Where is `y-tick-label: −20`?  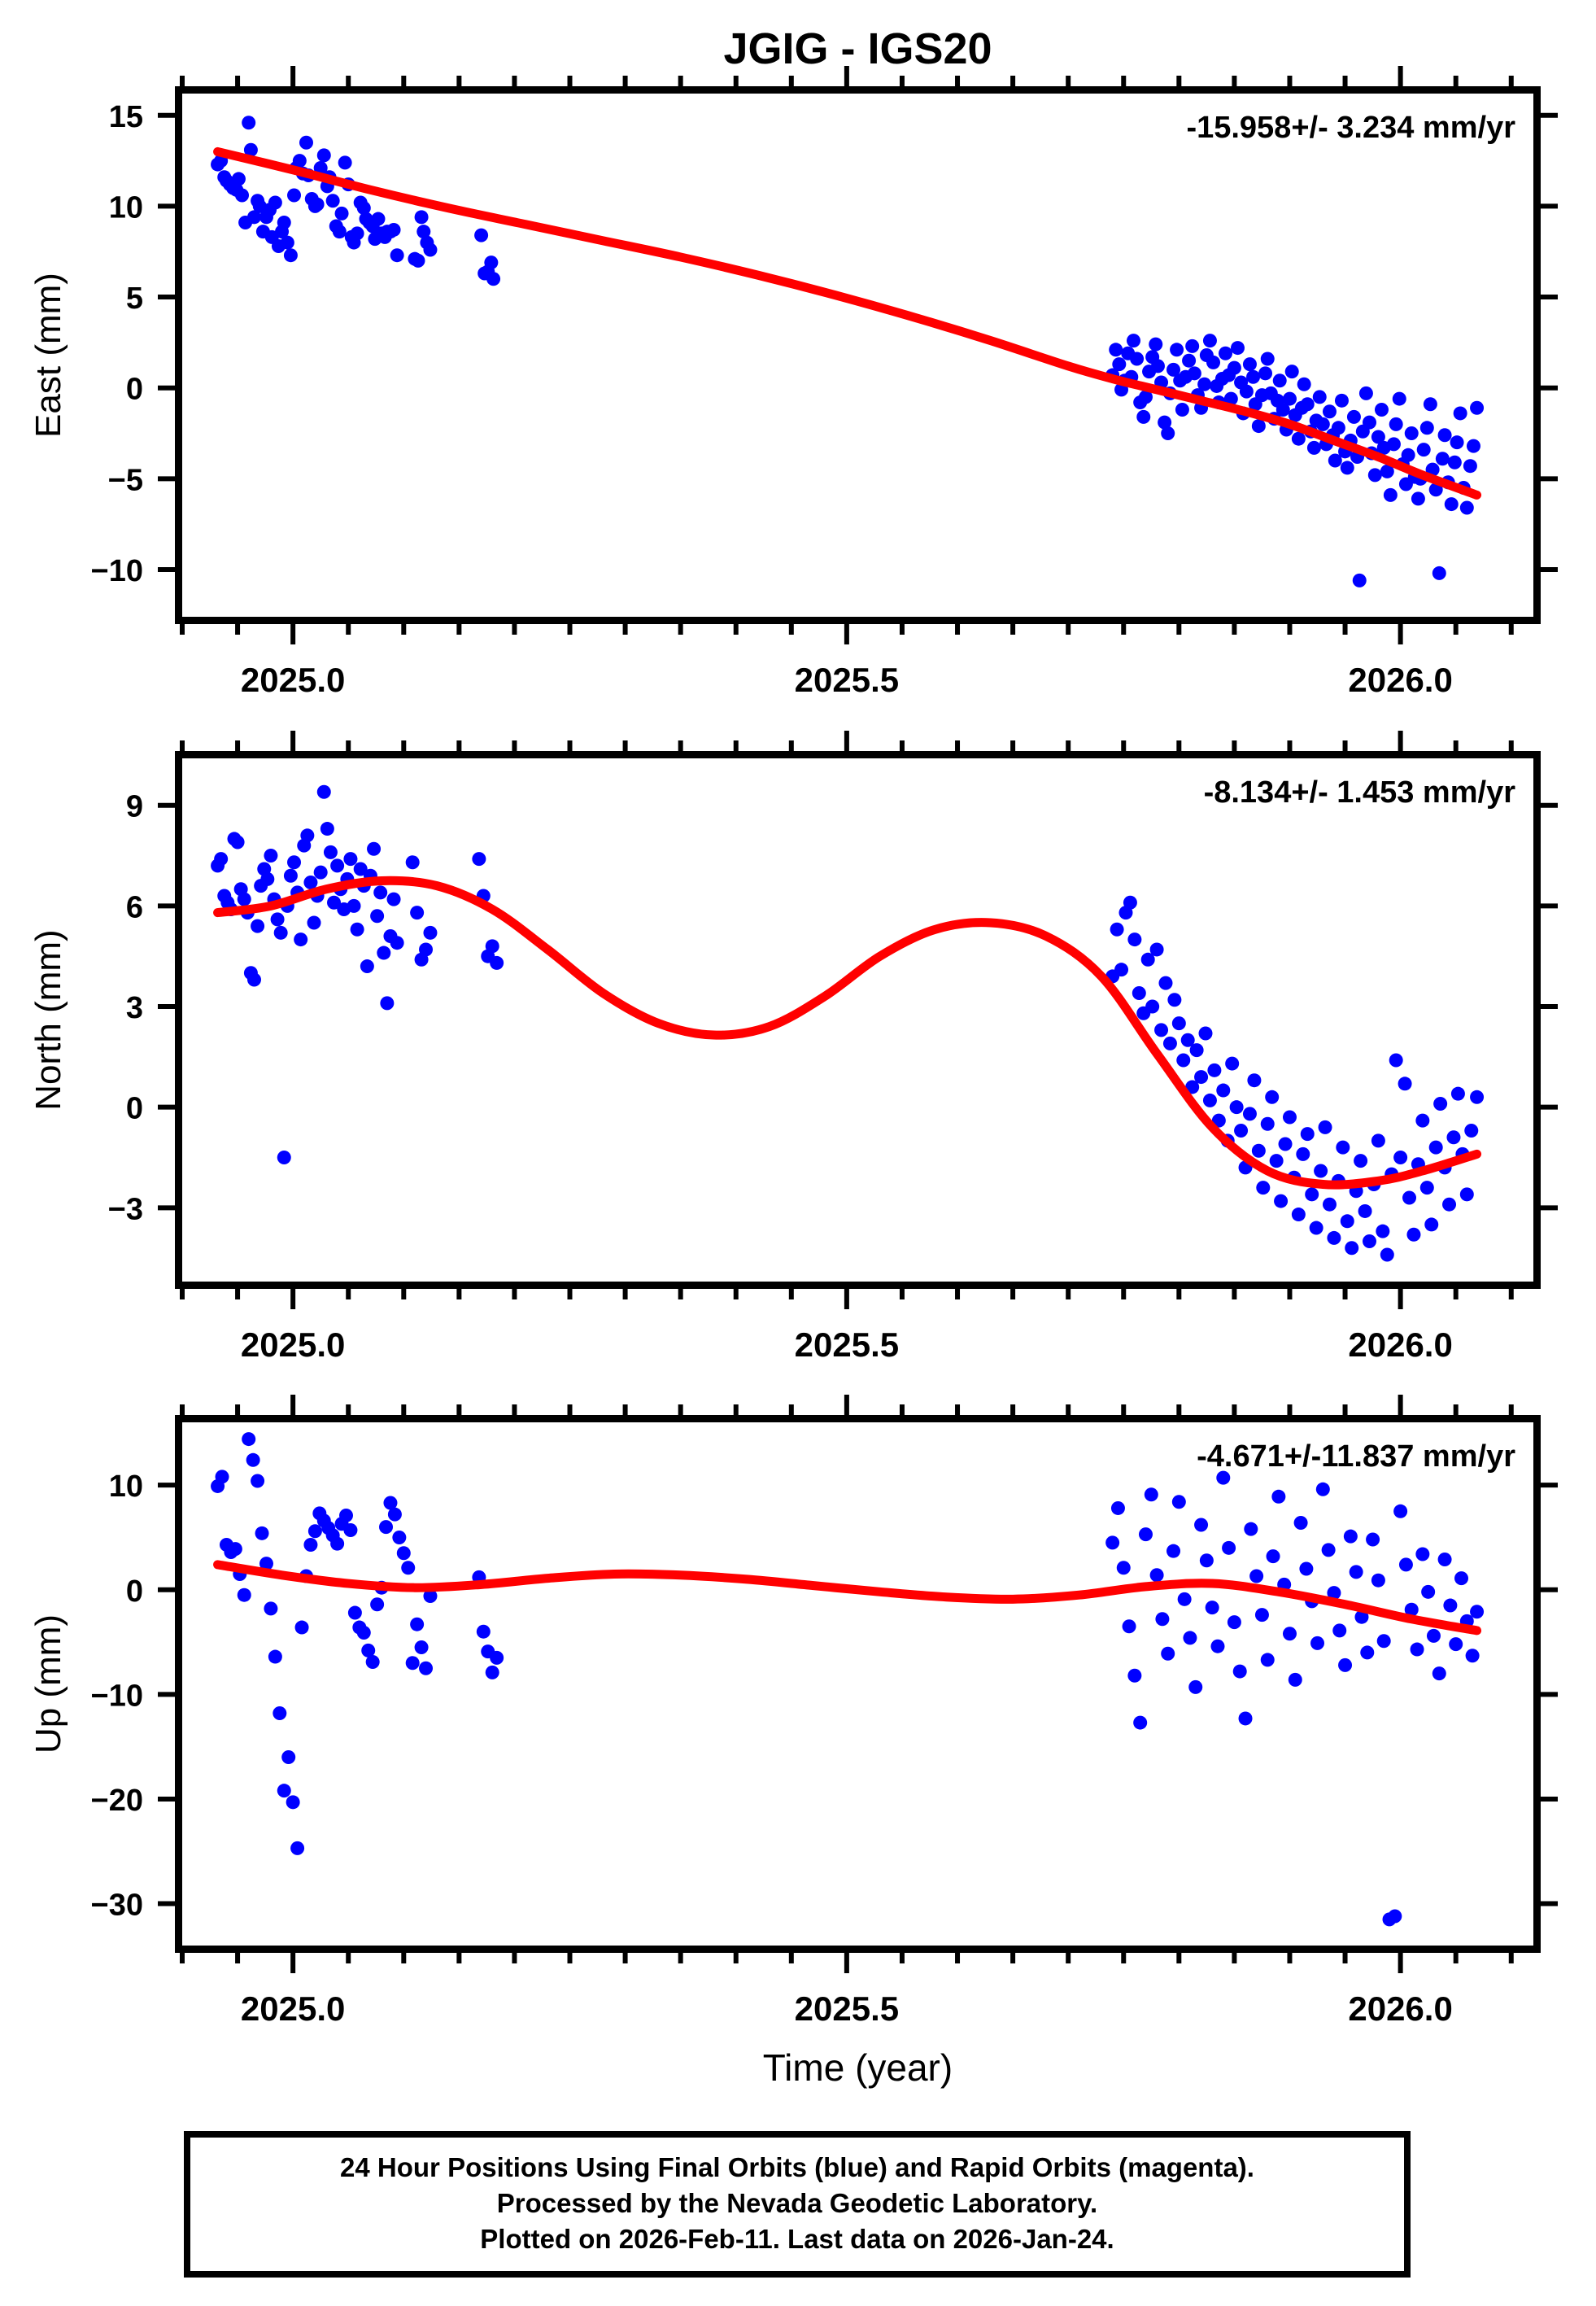
y-tick-label: −20 is located at coordinates (117, 1801).